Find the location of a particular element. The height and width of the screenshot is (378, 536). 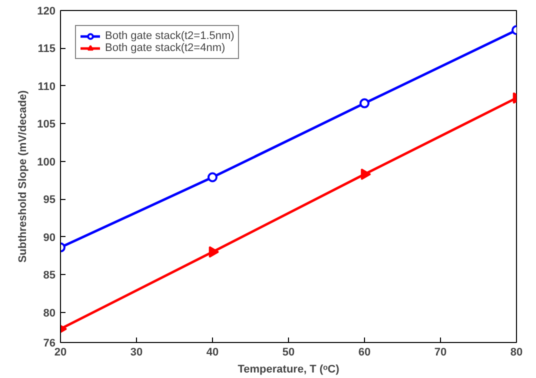

x-tick-label: 20 is located at coordinates (60, 352).